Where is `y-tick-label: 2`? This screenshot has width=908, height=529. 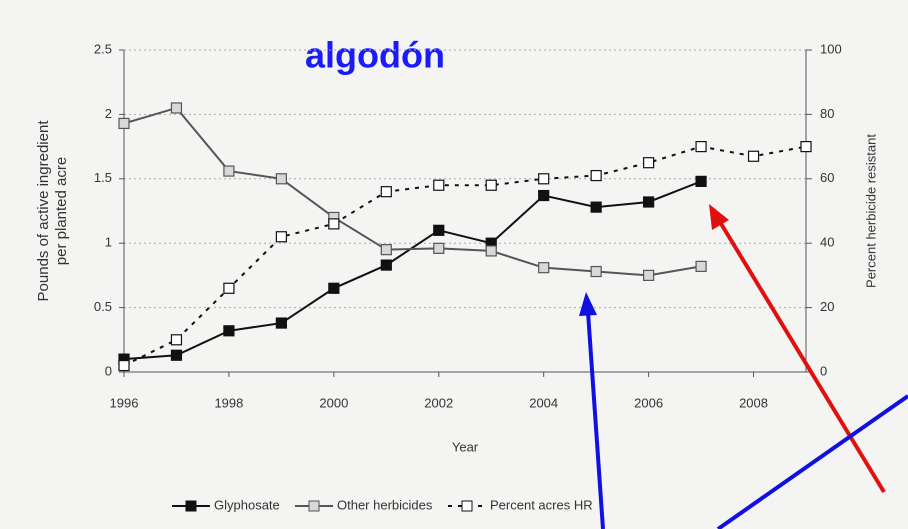 y-tick-label: 2 is located at coordinates (108, 113).